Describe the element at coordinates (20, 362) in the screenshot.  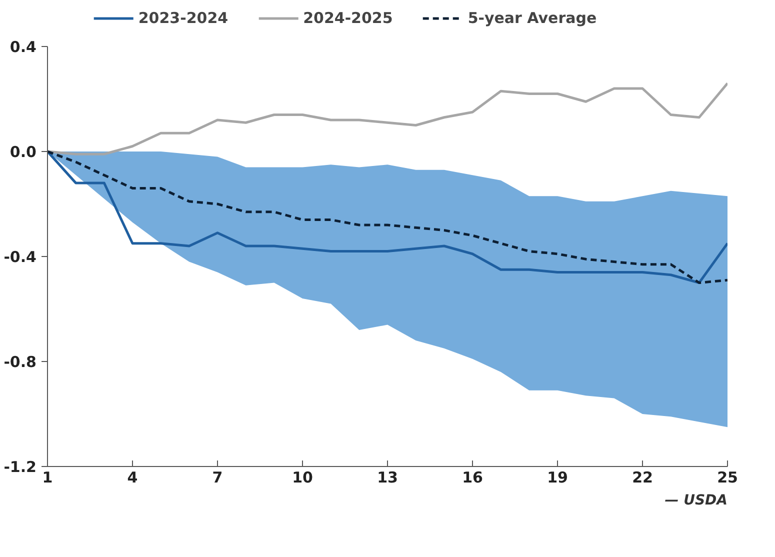
I see `y-tick-label: -0.8` at that location.